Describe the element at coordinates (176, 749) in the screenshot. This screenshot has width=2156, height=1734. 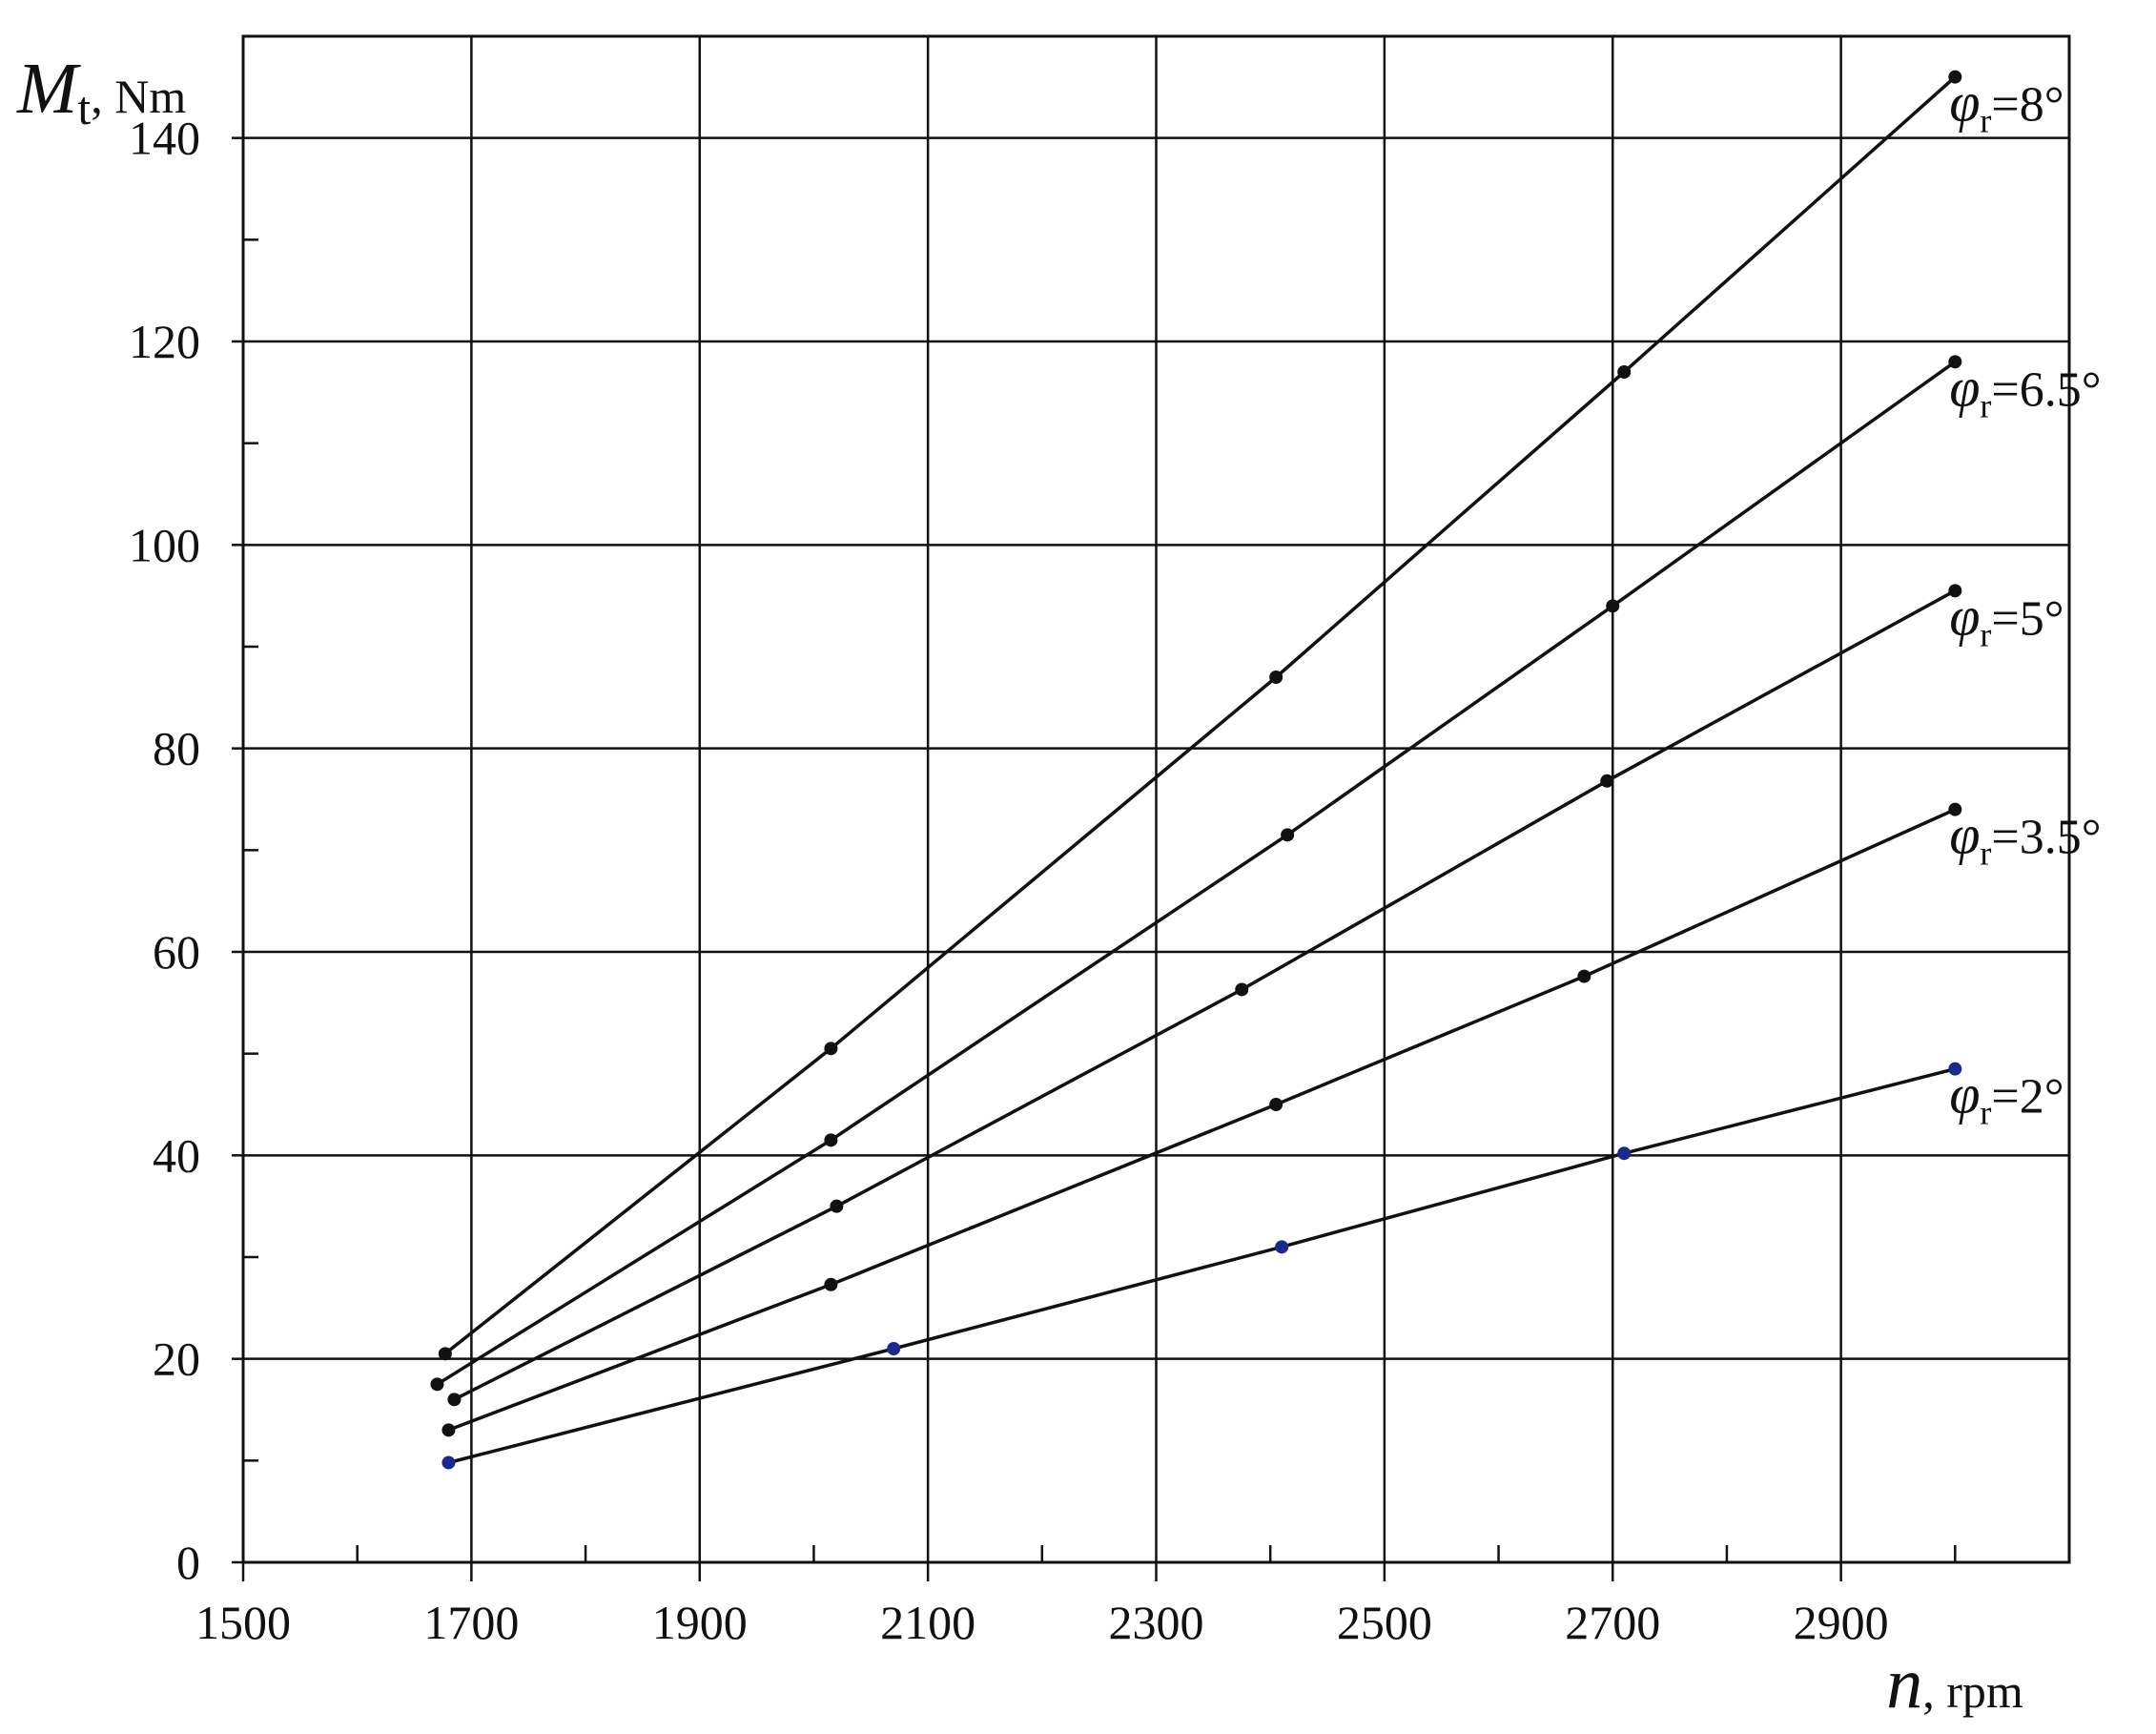
I see `y-tick-label: 80` at that location.